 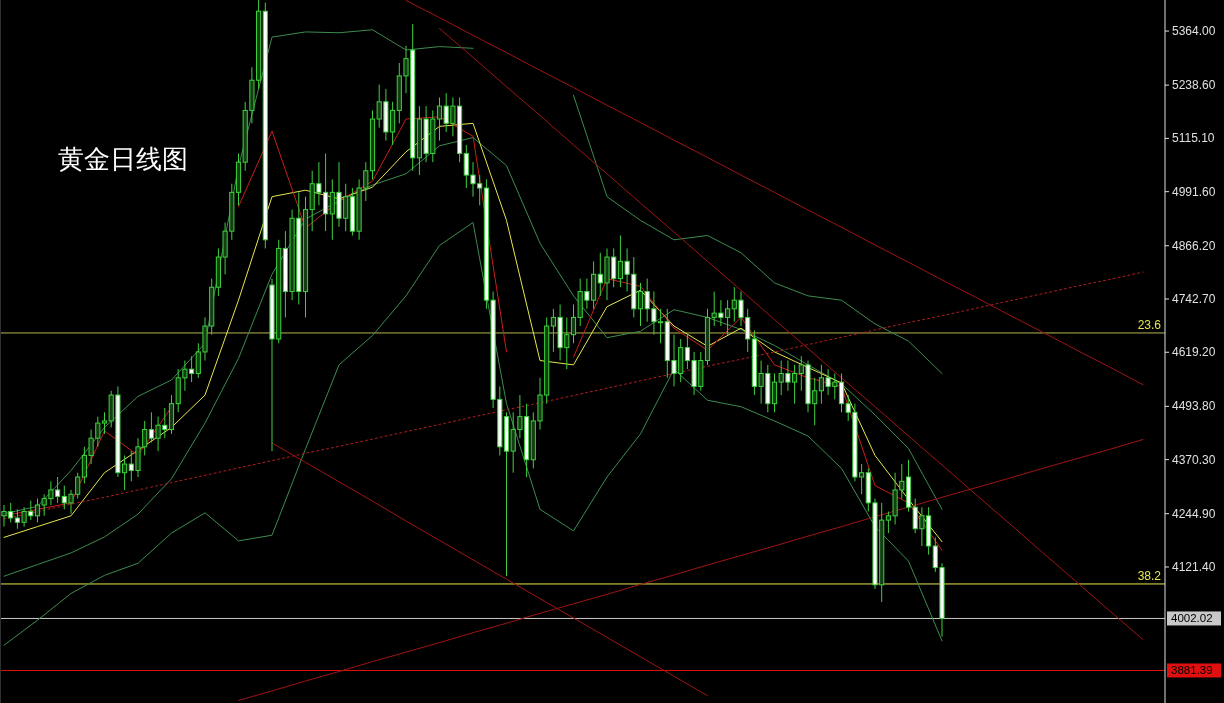 What do you see at coordinates (1192, 618) in the screenshot?
I see `ref-line-label: 4002.02` at bounding box center [1192, 618].